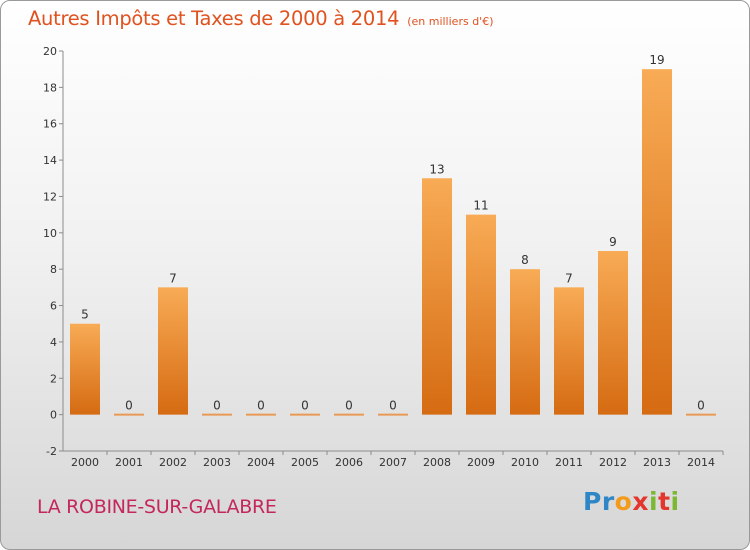 The height and width of the screenshot is (550, 750). What do you see at coordinates (656, 60) in the screenshot?
I see `bar-data-label: 19` at bounding box center [656, 60].